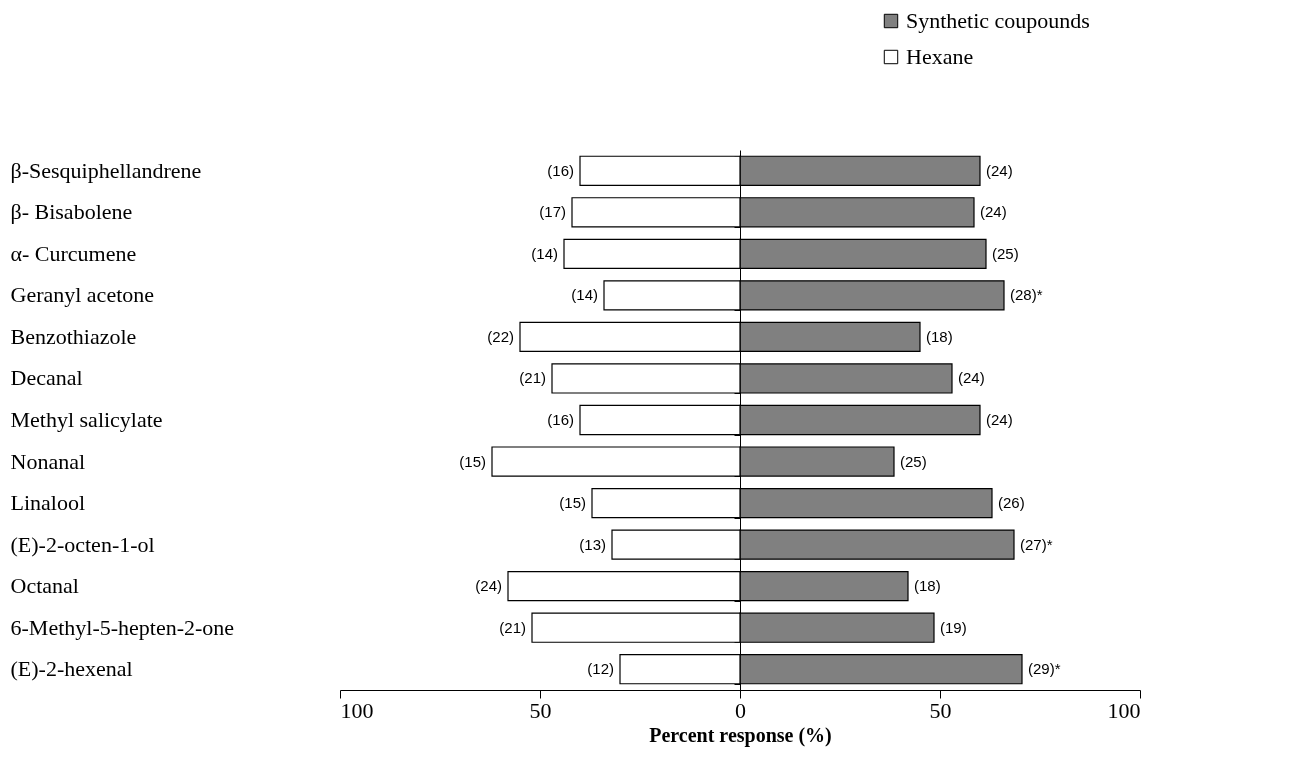 This screenshot has height=776, width=1298. Describe the element at coordinates (592, 544) in the screenshot. I see `annotation: (13)` at that location.